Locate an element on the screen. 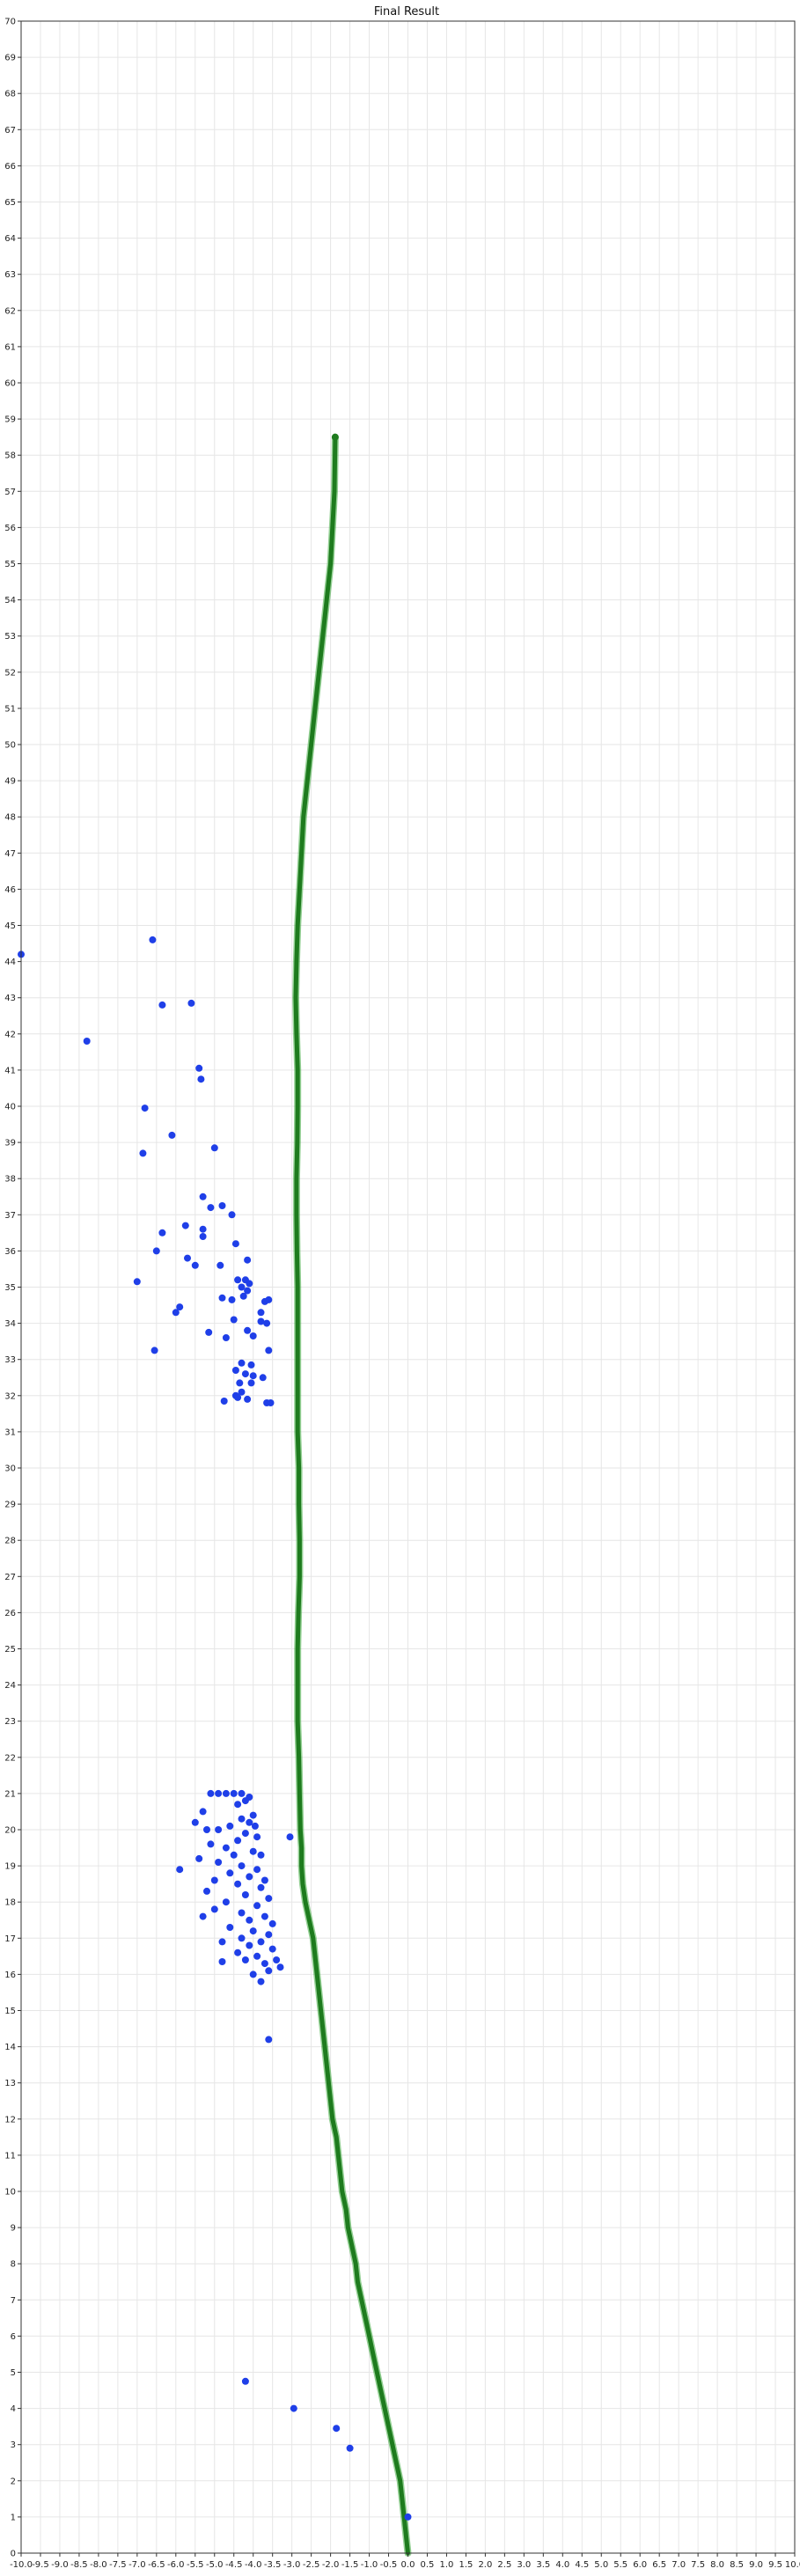 This screenshot has width=800, height=2576. x-tick-label: 5.5 is located at coordinates (620, 2565).